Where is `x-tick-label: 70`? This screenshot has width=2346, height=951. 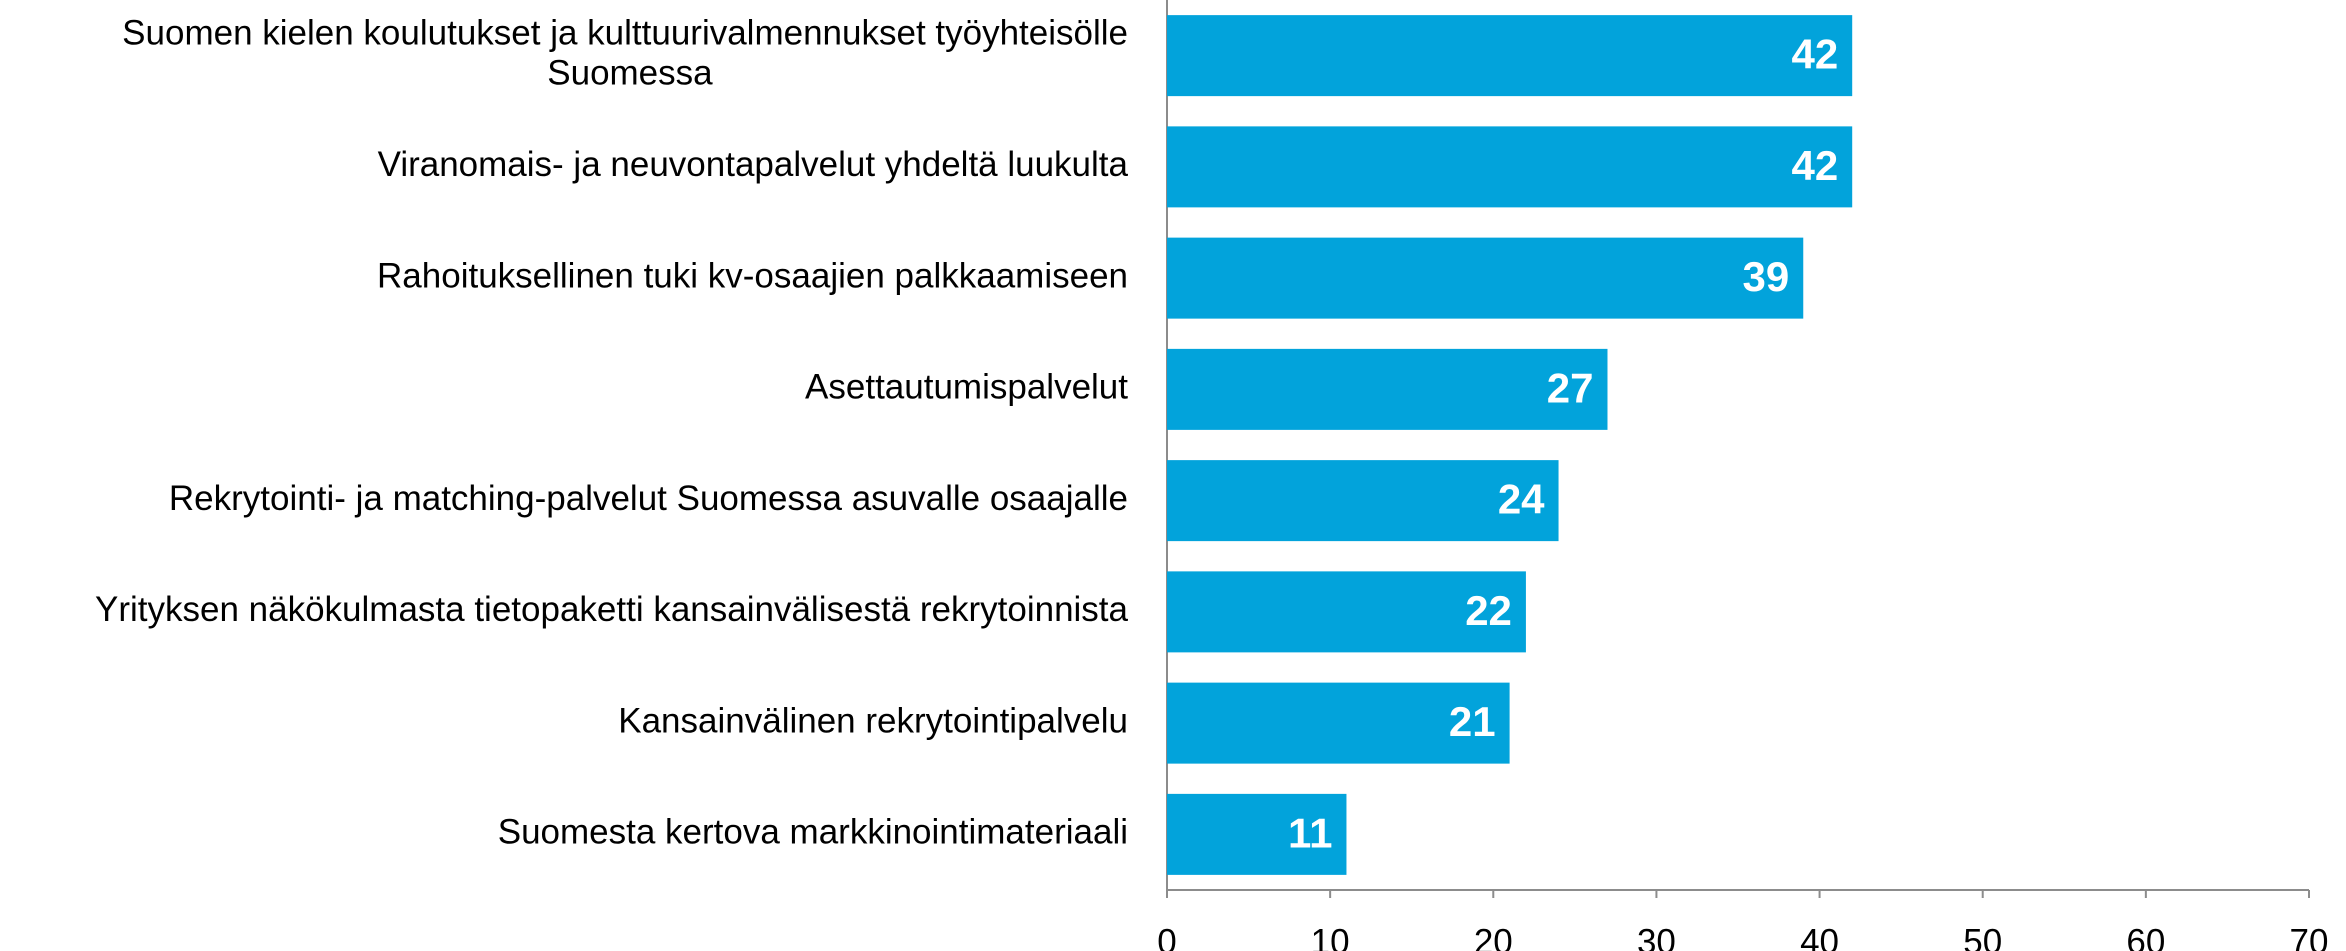
x-tick-label: 70 is located at coordinates (2309, 936).